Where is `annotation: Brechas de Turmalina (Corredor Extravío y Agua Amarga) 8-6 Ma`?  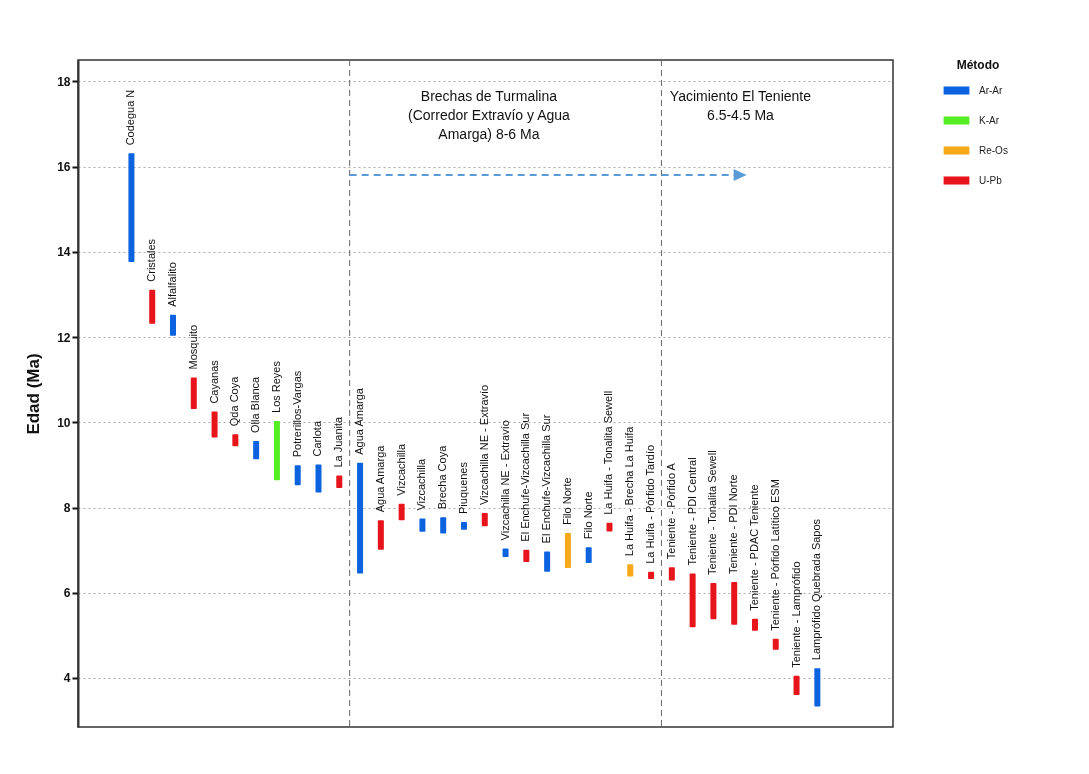
annotation: Brechas de Turmalina (Corredor Extravío y Agua Amarga) 8-6 Ma is located at coordinates (489, 115).